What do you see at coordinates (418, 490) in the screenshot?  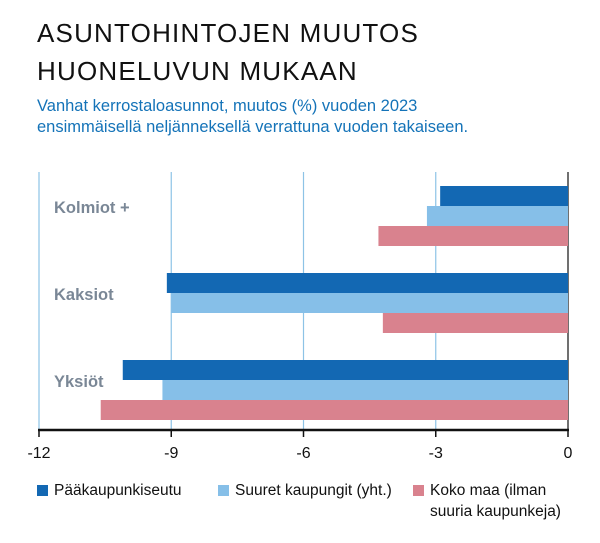 I see `legend-swatch-koko-maa` at bounding box center [418, 490].